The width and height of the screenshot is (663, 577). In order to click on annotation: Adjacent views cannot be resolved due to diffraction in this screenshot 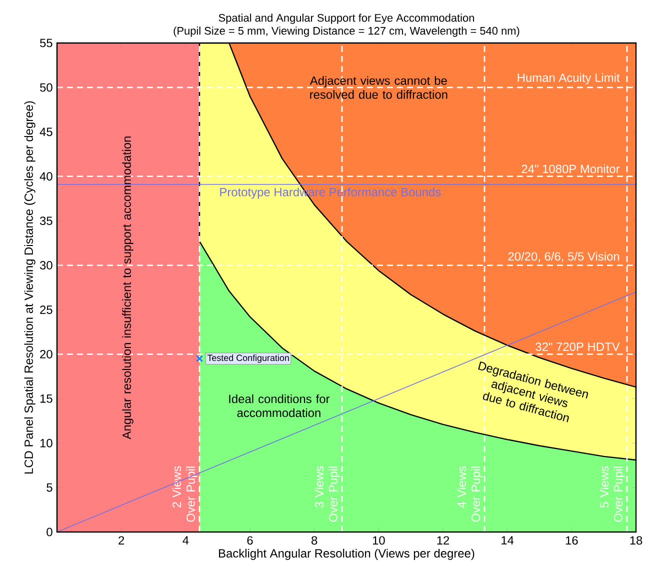, I will do `click(379, 87)`.